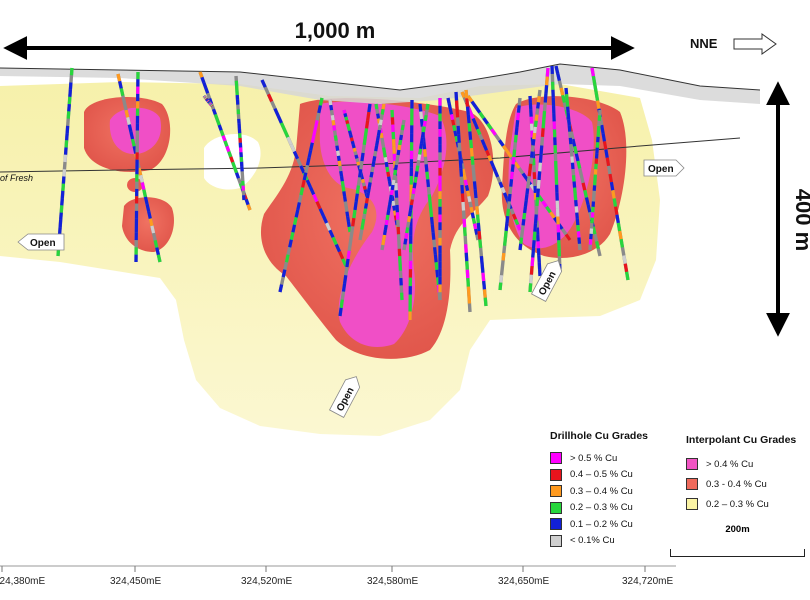 The height and width of the screenshot is (600, 810). What do you see at coordinates (524, 581) in the screenshot?
I see `easting-tick-label: 324,650mE` at bounding box center [524, 581].